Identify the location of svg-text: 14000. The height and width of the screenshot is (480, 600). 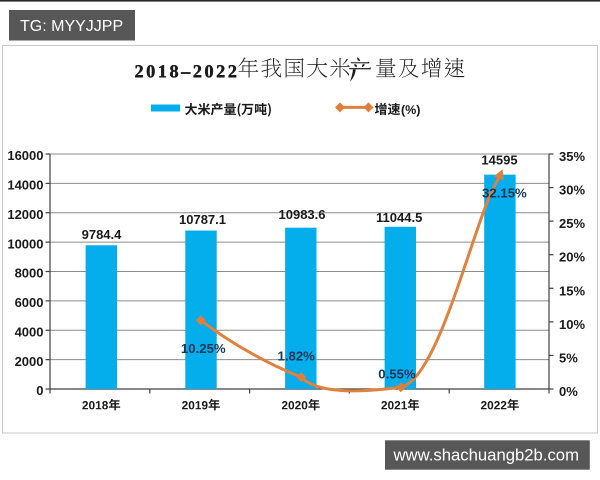
(25, 185).